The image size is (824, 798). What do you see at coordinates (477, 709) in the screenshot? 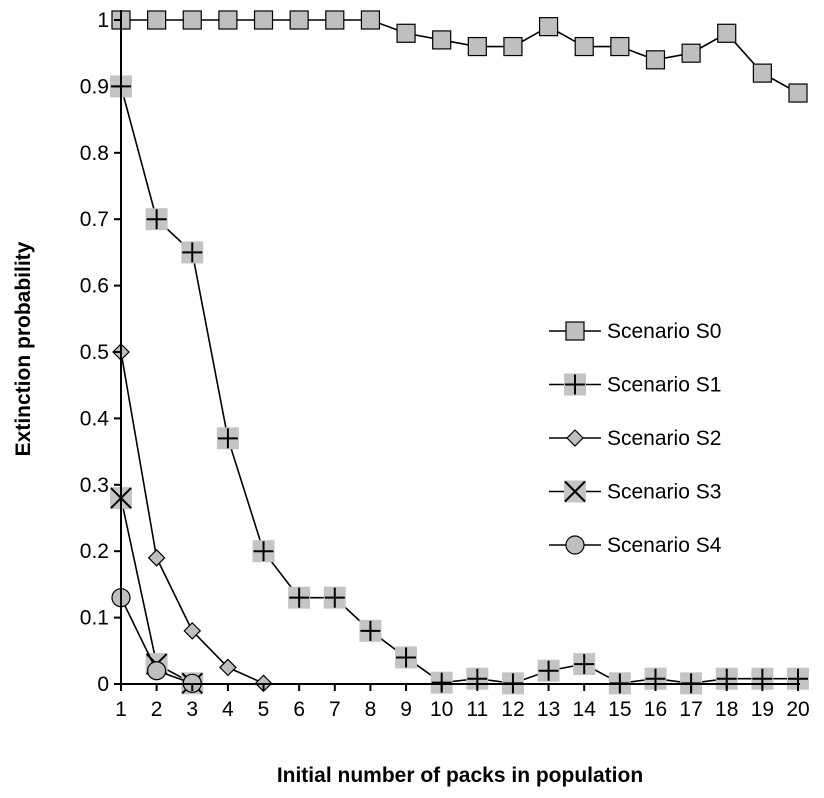
I see `x-tick-label: 11` at bounding box center [477, 709].